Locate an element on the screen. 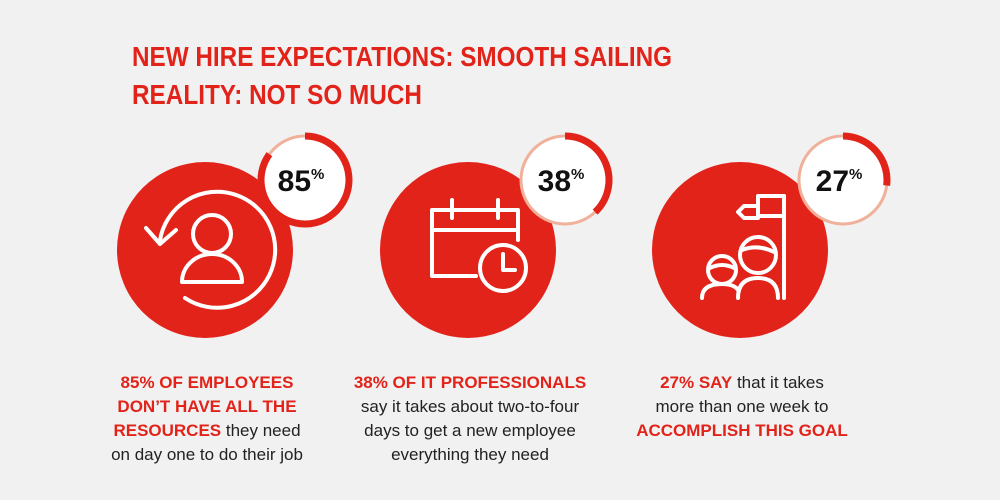  caption-emphasis: 85% OF EMPLOYEES is located at coordinates (207, 382).